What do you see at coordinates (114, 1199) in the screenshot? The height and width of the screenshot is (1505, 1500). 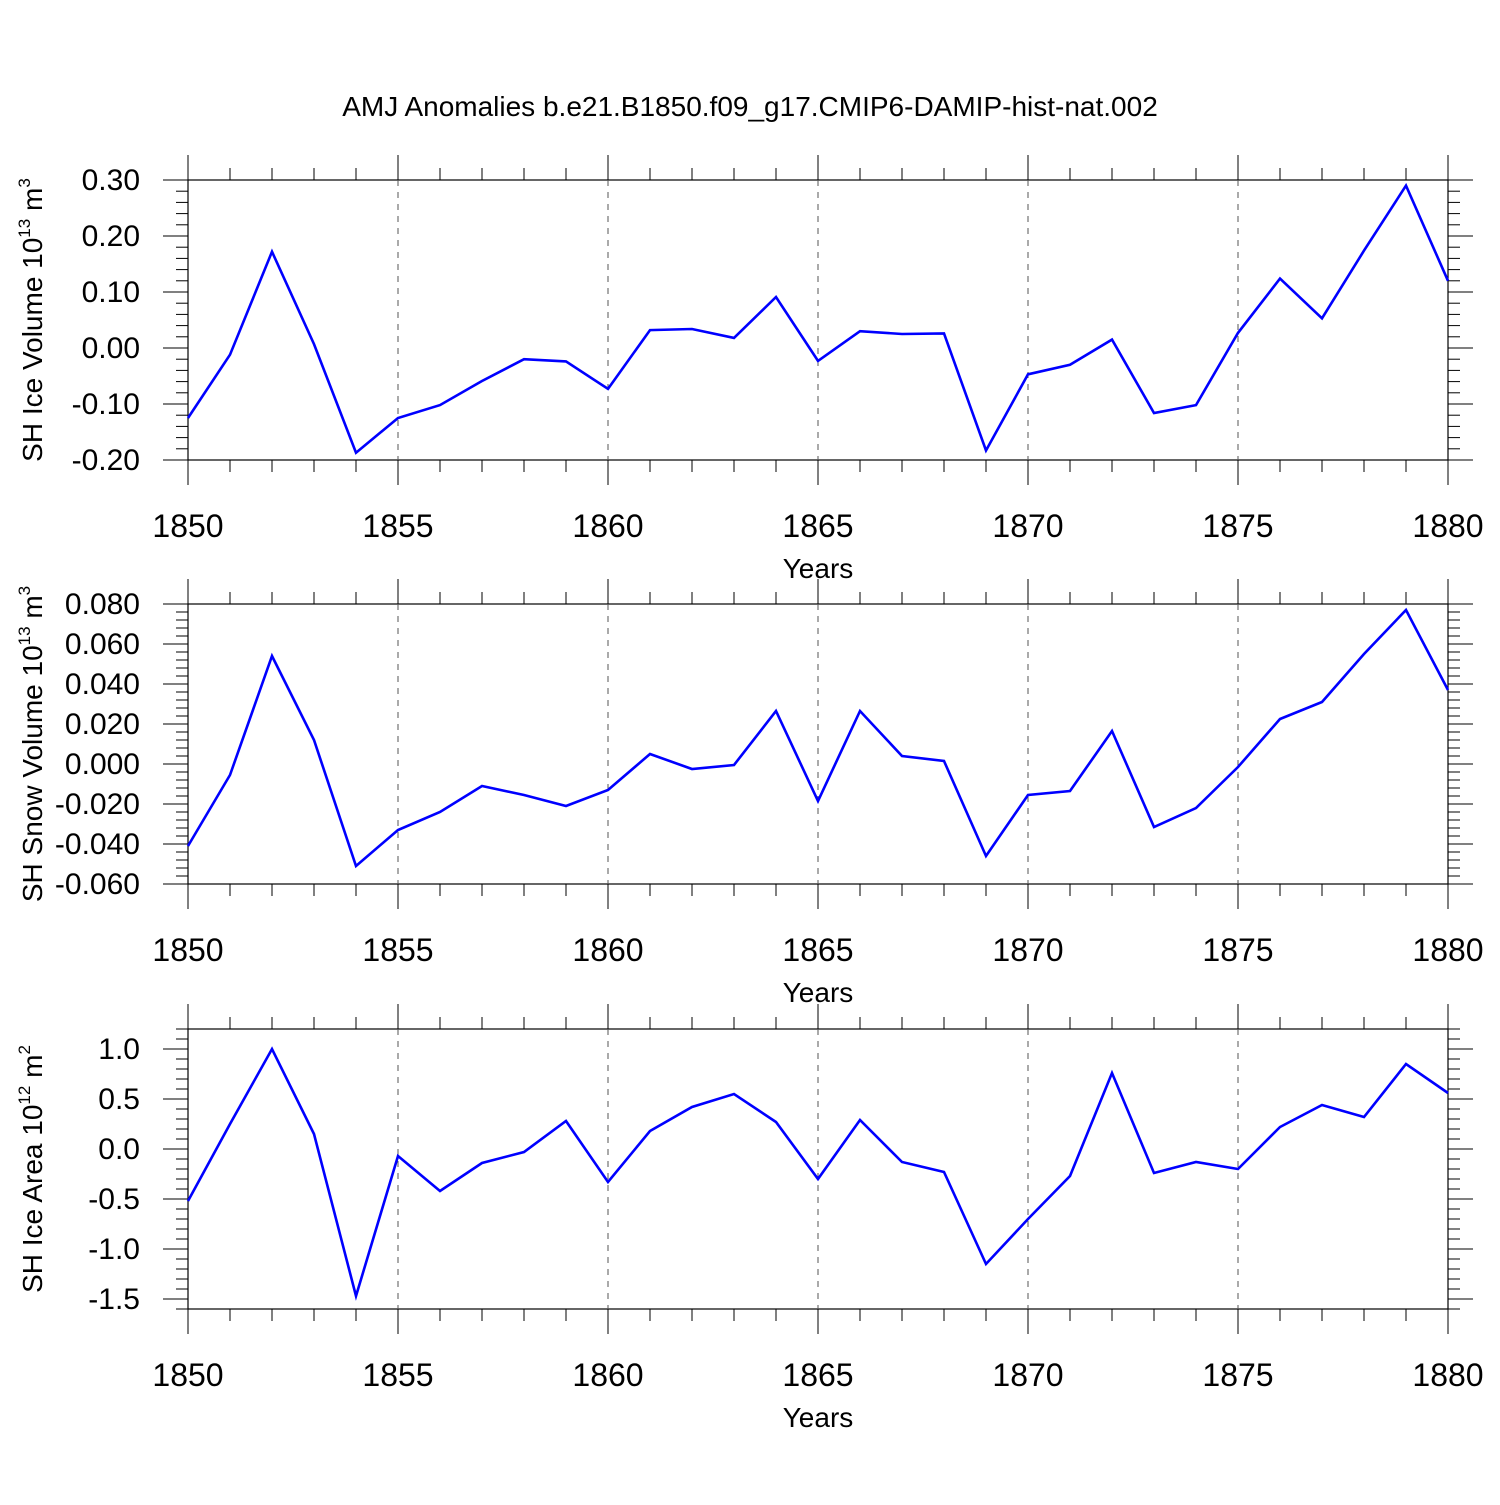 I see `y-tick-label: -0.5` at bounding box center [114, 1199].